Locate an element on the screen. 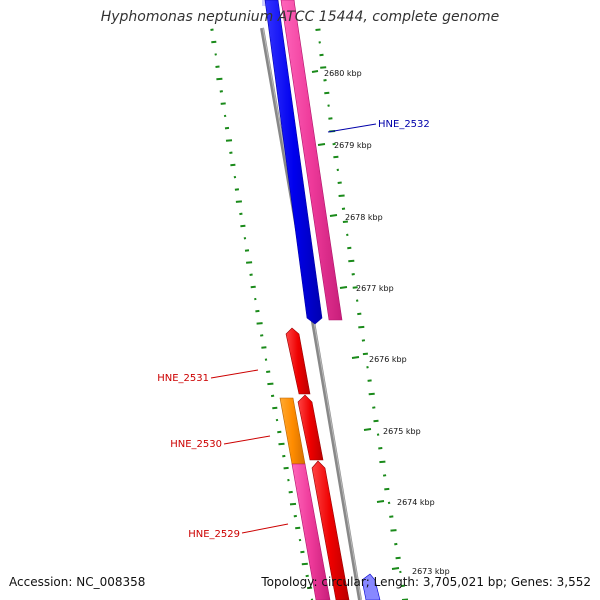 This screenshot has height=600, width=600. tick-label: 2675 kbp is located at coordinates (402, 431).